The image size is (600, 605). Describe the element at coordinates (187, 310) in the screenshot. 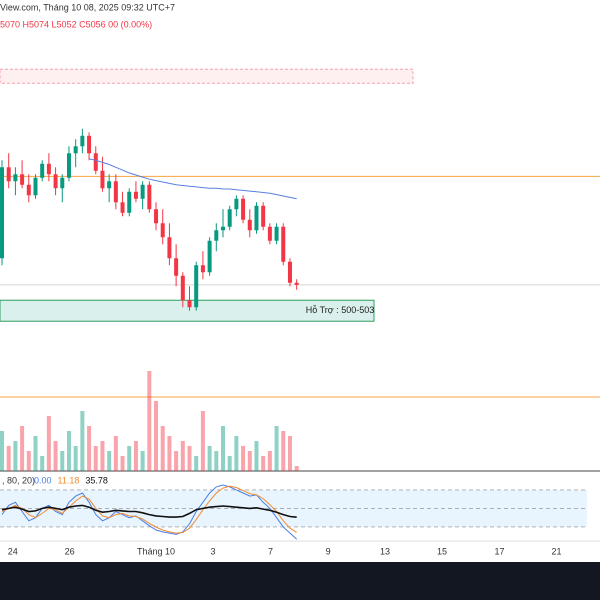

I see `support-zone` at that location.